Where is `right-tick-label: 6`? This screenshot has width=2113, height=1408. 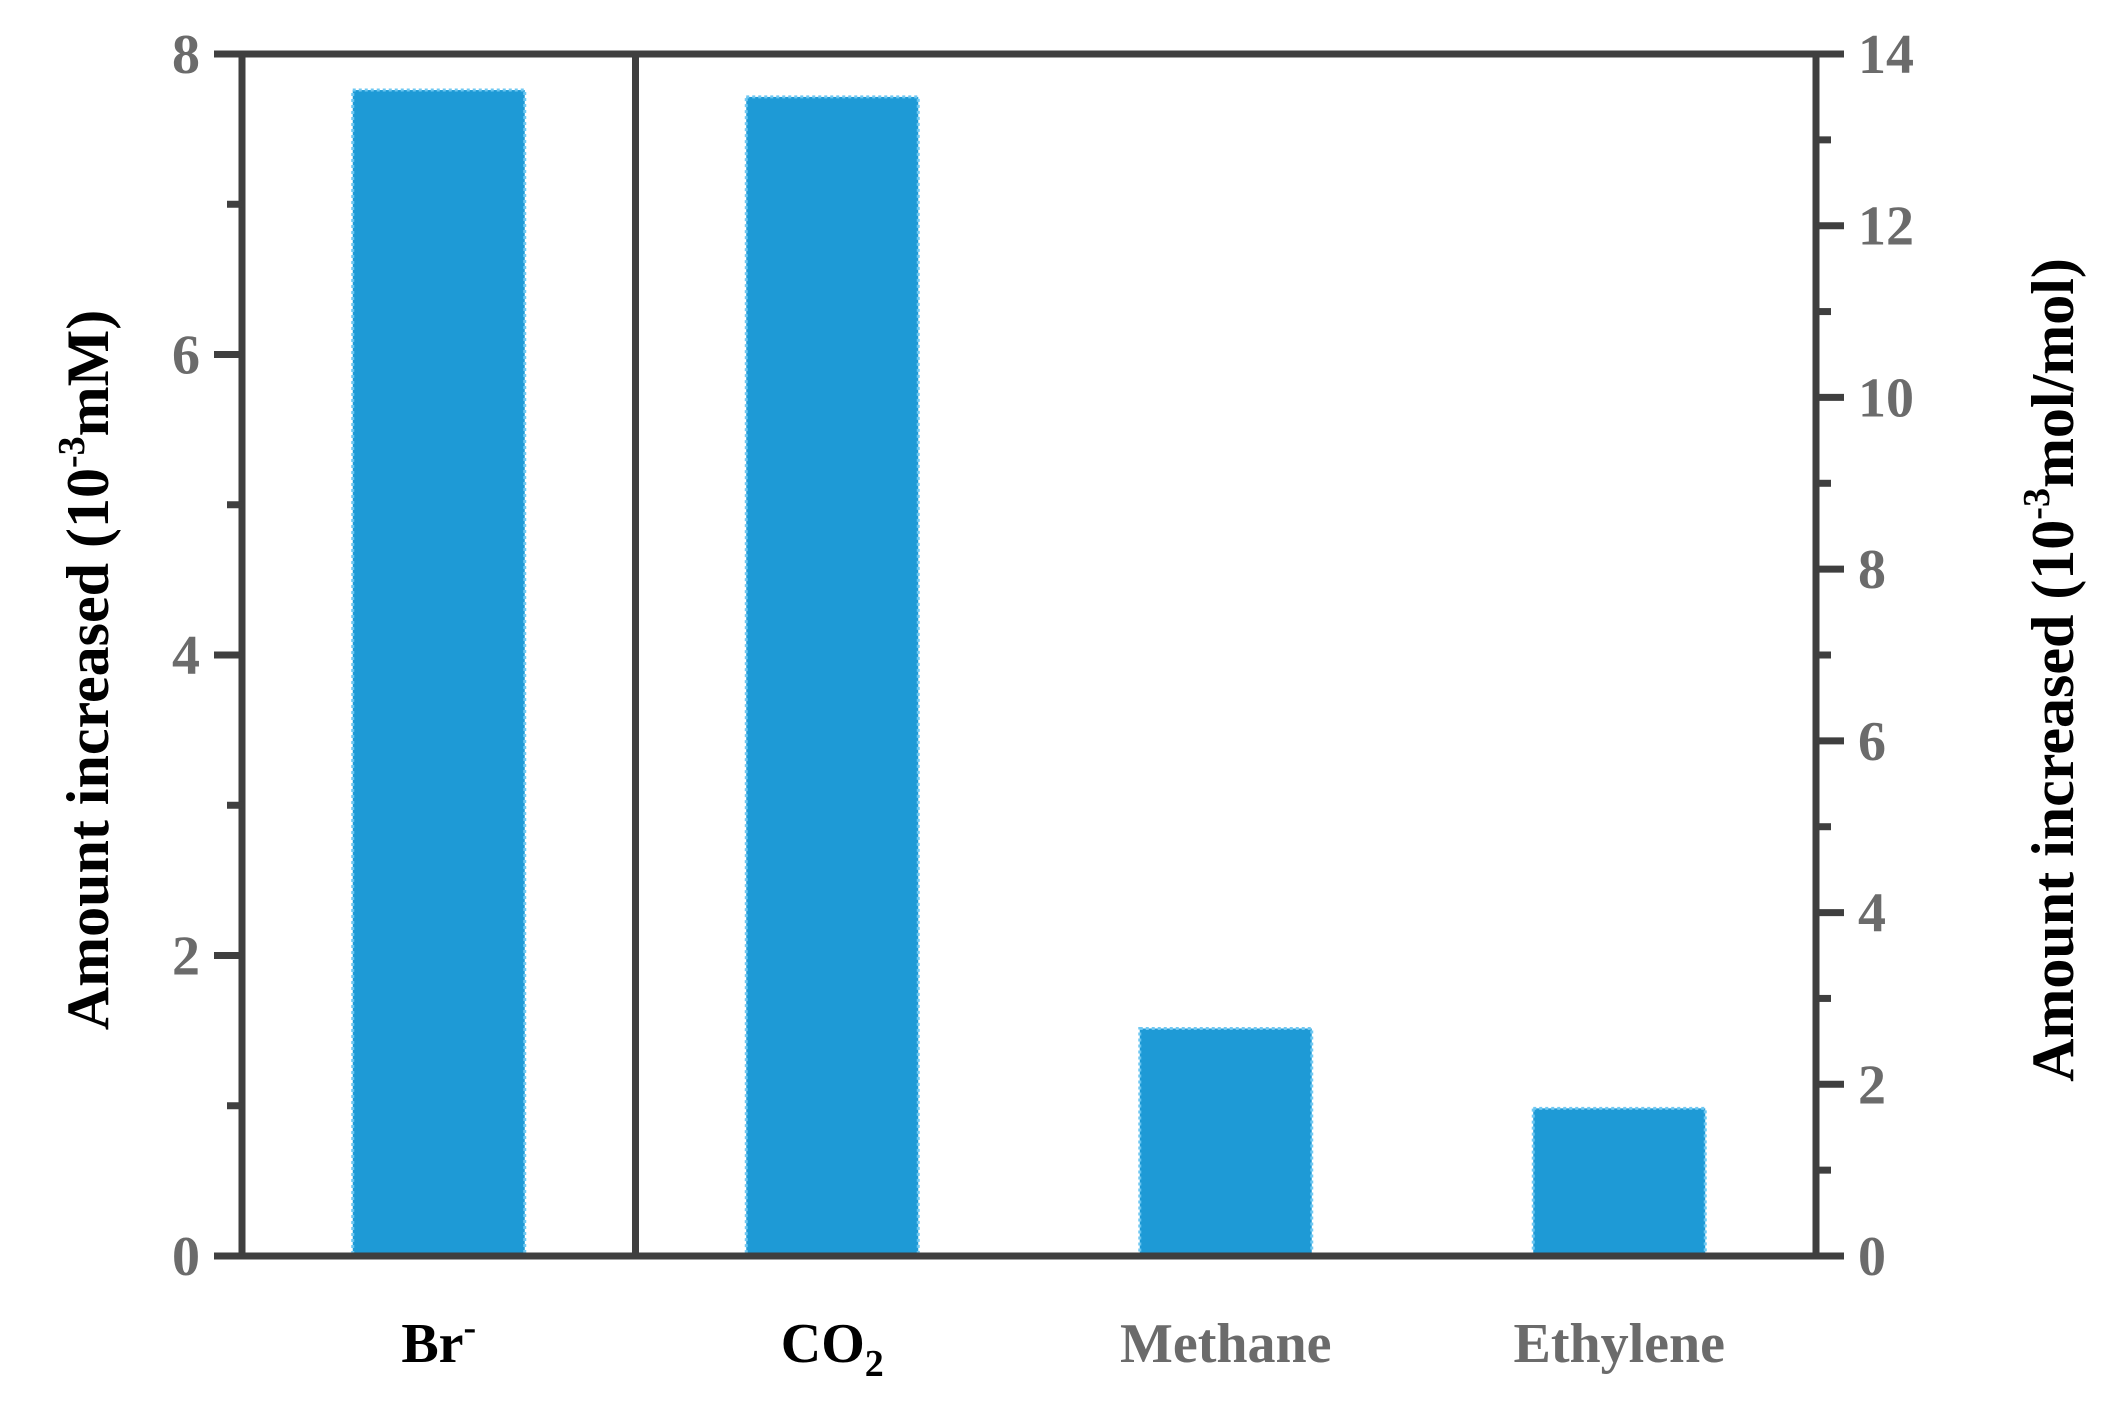
right-tick-label: 6 is located at coordinates (1872, 742).